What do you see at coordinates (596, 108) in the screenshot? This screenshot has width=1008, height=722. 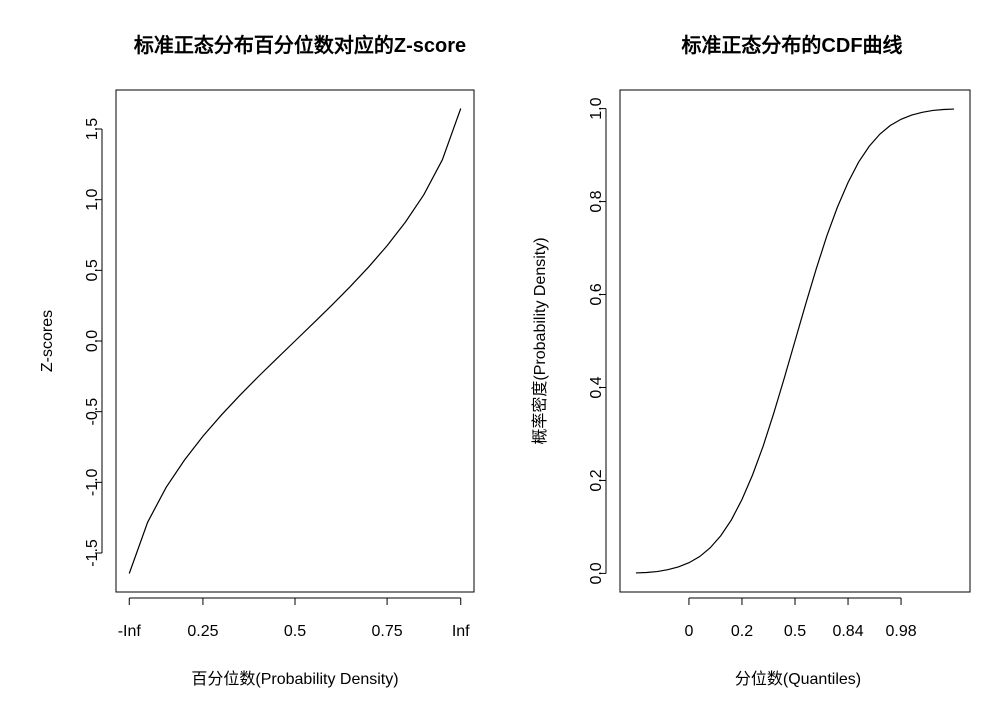 I see `right-y-tick-label: 1.0` at bounding box center [596, 108].